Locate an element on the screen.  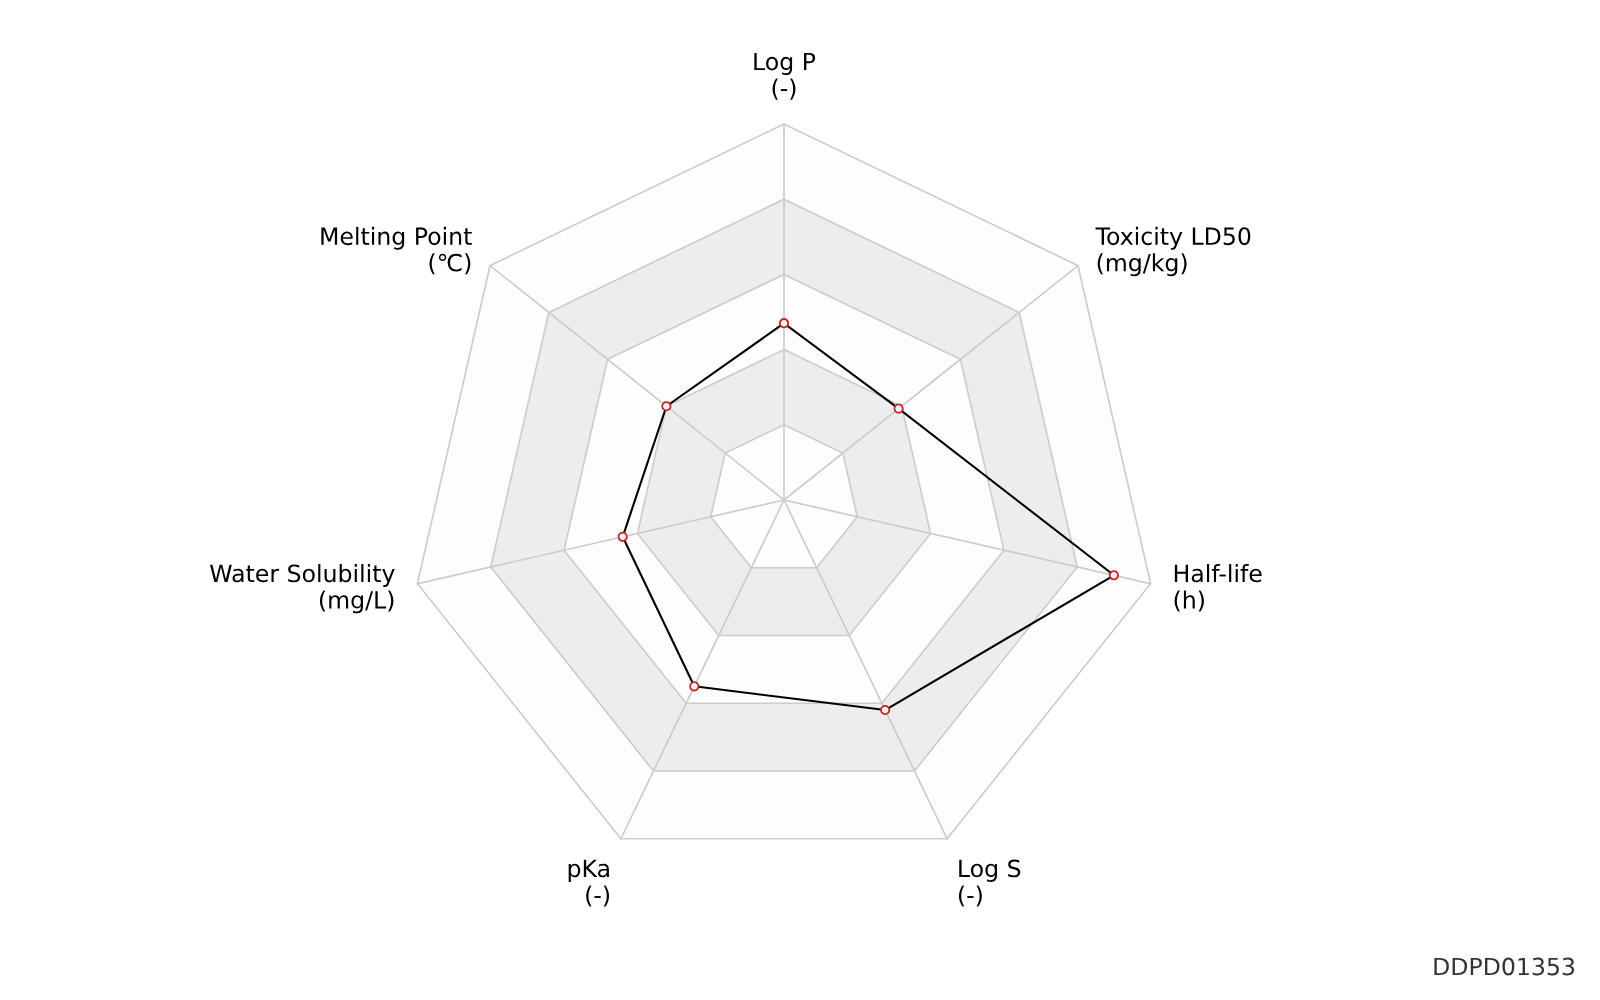
spoke-label: Melting Point (℃) is located at coordinates (396, 250).